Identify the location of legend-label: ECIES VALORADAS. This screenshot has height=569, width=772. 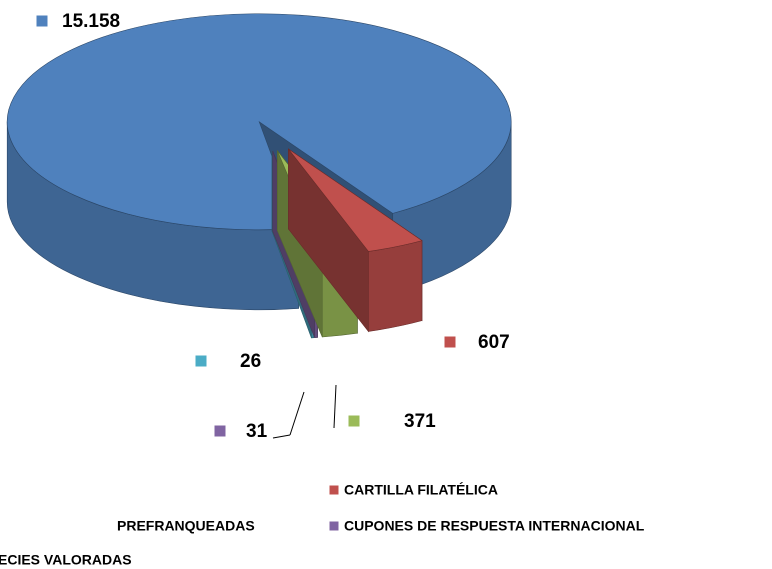
(66, 560).